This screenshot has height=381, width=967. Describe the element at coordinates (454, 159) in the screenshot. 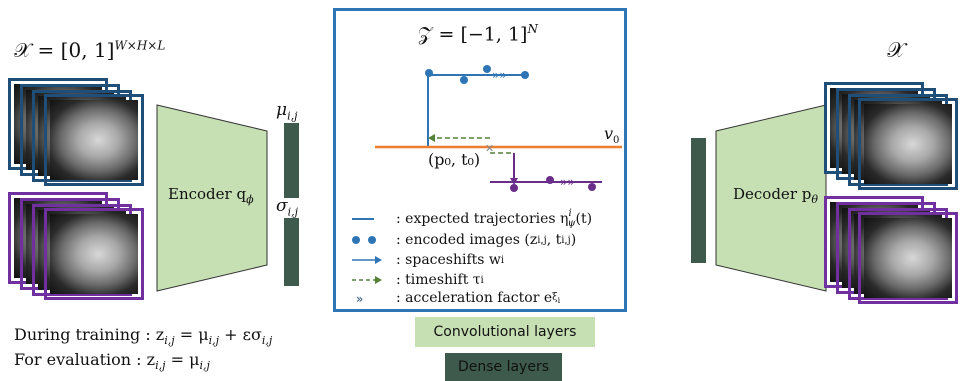

I see `p0t0-label: (p₀, t₀)` at that location.